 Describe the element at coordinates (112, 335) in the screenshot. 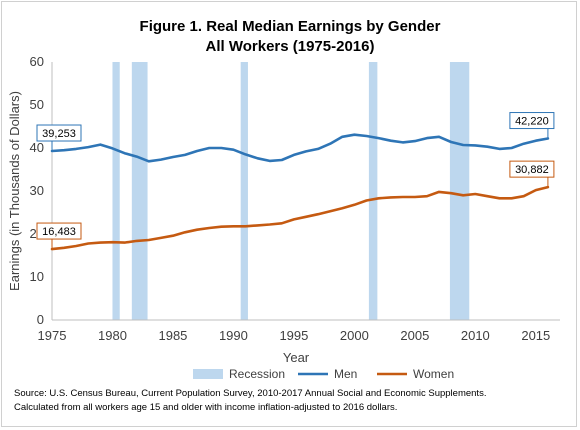

I see `x-tick-label-1980: 1980` at that location.